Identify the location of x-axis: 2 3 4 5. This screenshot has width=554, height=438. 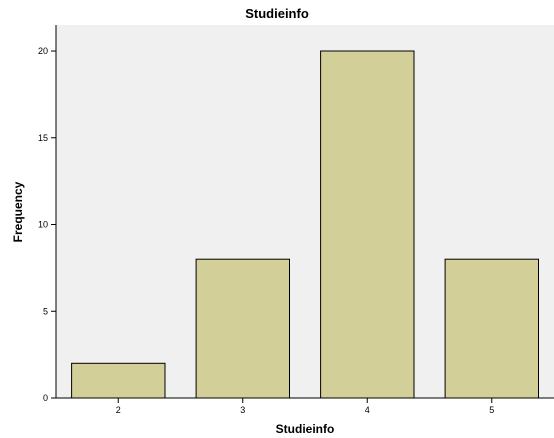
(305, 406).